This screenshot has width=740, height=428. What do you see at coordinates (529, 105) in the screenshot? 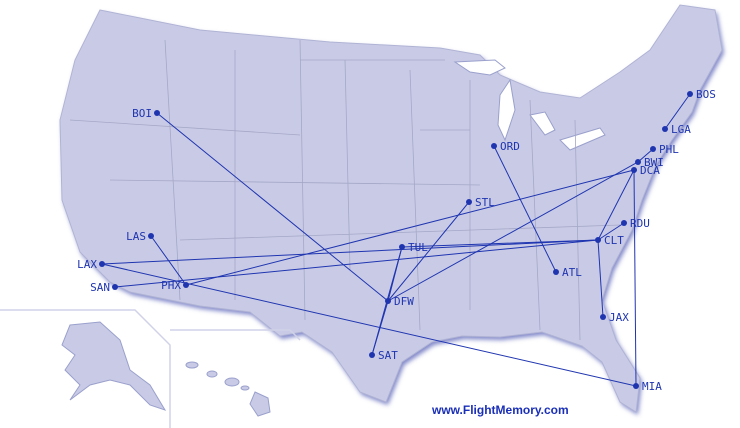
I see `great-lakes` at bounding box center [529, 105].